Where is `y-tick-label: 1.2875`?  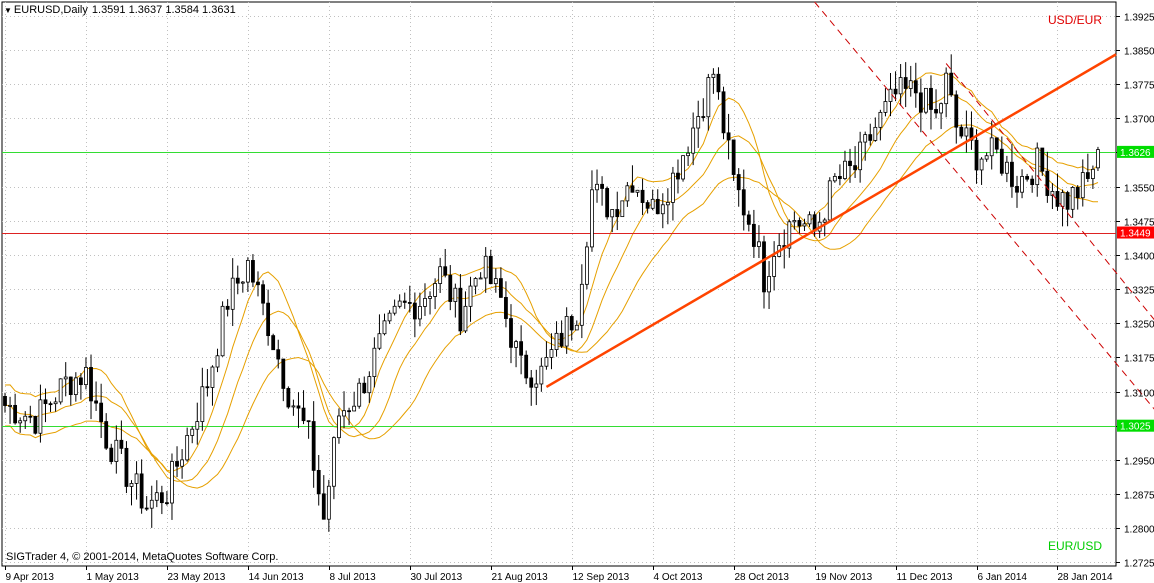 y-tick-label: 1.2875 is located at coordinates (1139, 496).